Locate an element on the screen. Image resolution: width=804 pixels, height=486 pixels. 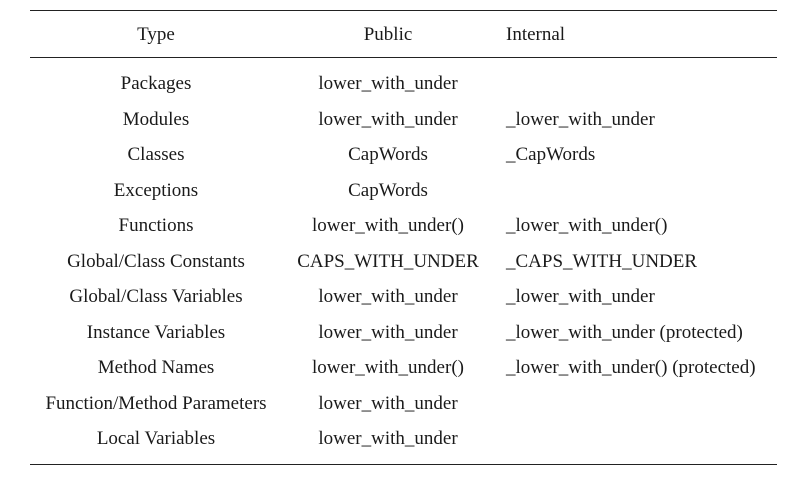
table-row: Exceptions CapWords is located at coordinates (403, 191).